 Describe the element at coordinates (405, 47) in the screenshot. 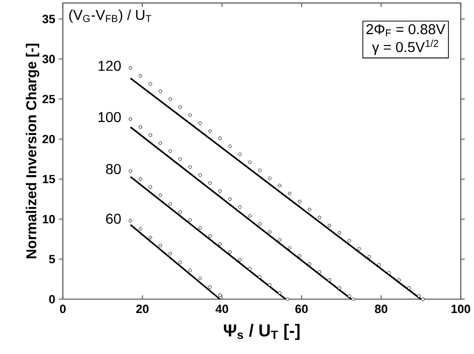

I see `annotation: γ = 0.5V$^{1/2}$` at that location.